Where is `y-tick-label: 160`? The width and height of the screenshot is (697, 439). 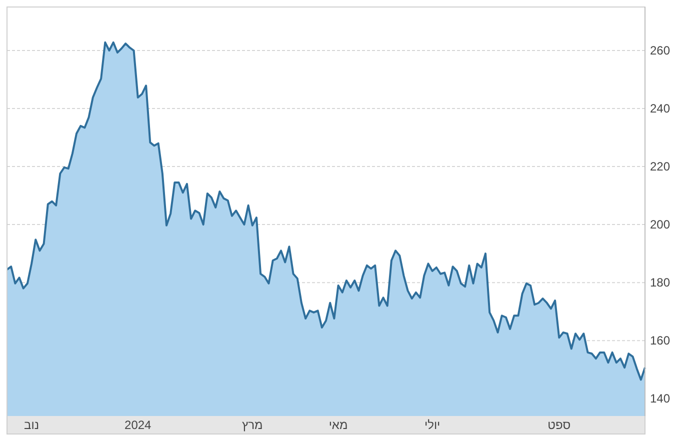 y-tick-label: 160 is located at coordinates (660, 341).